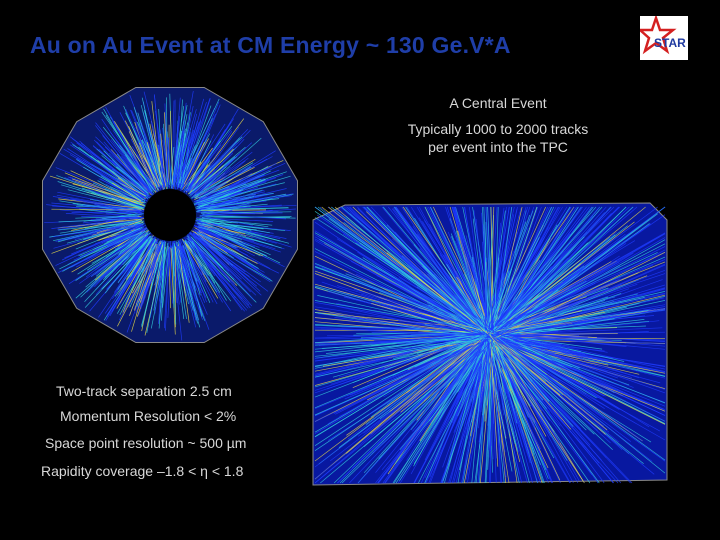  I want to click on star-logo: STAR, so click(664, 38).